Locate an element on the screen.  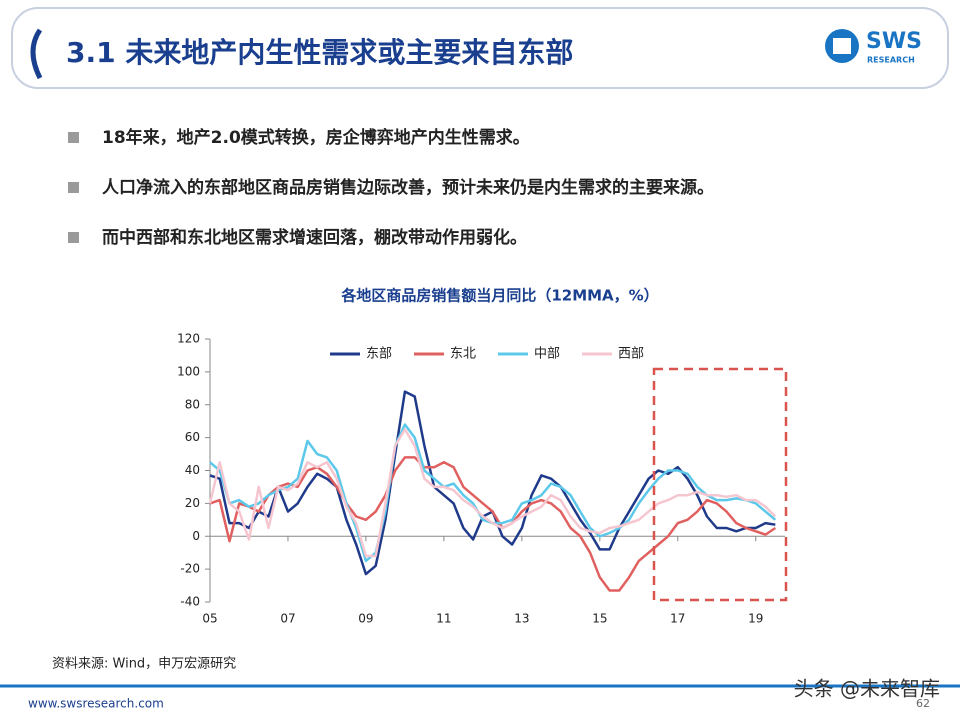
bullet: 人口净流入的东部地区商品房销售边际改善，预计未来仍是内生需求的主要来源。 is located at coordinates (408, 187).